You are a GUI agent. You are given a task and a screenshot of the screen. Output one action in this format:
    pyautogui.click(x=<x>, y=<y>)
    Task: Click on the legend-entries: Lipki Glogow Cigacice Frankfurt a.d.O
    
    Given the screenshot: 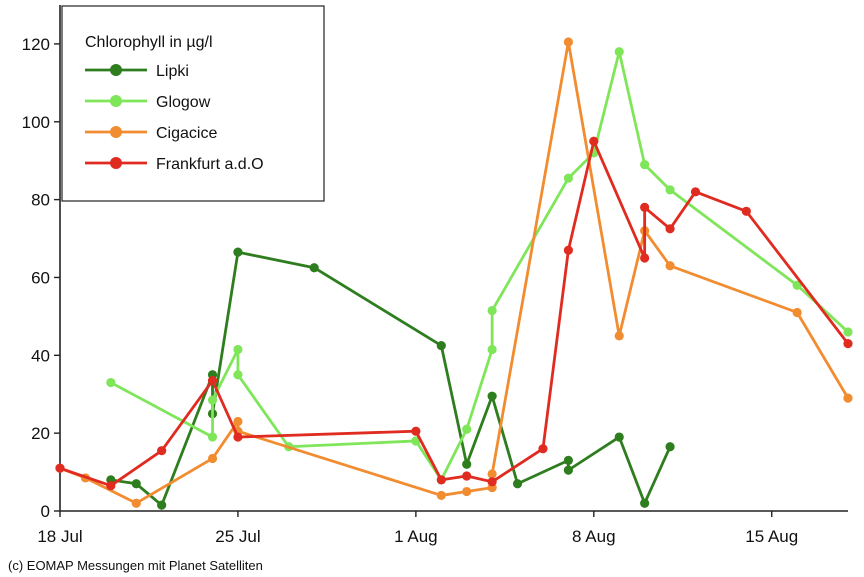 What is the action you would take?
    pyautogui.click(x=174, y=118)
    